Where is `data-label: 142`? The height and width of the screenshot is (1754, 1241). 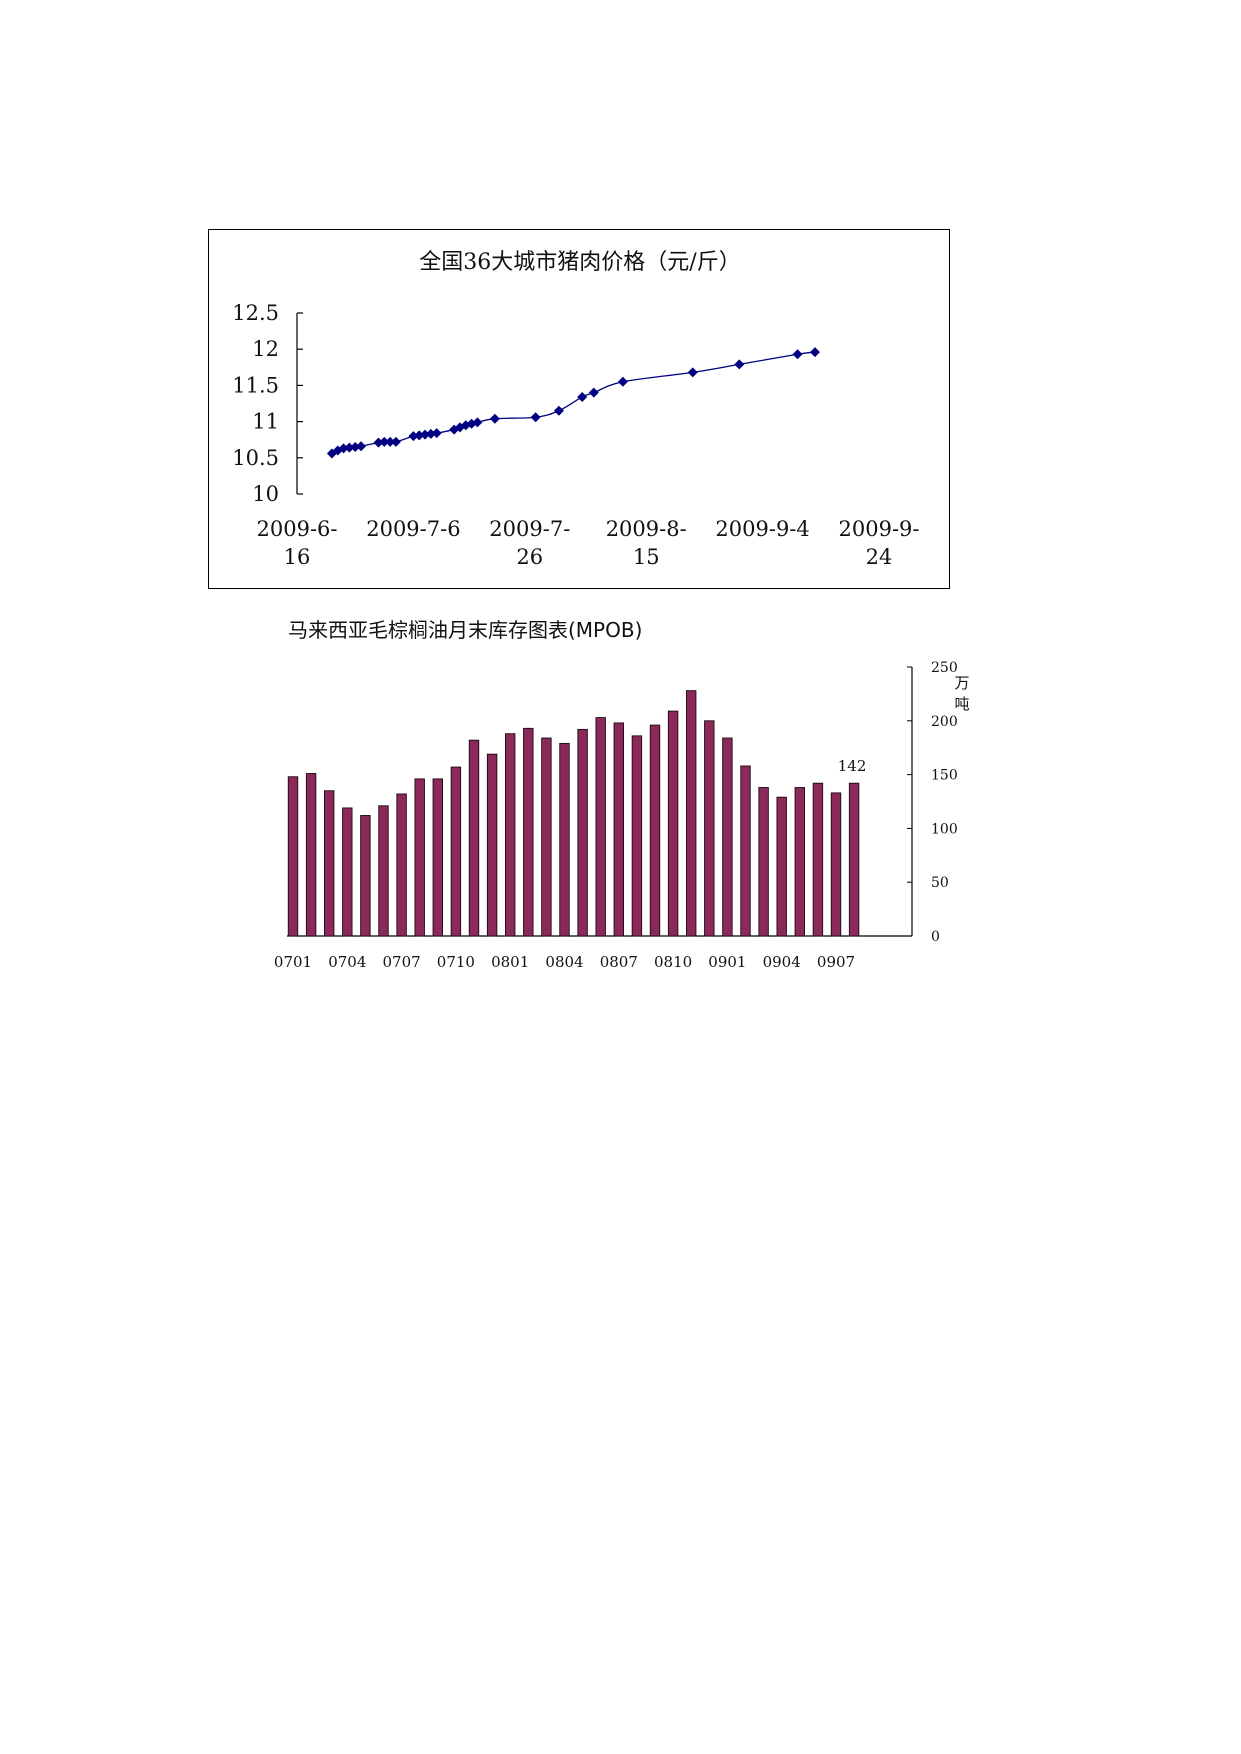 data-label: 142 is located at coordinates (852, 766).